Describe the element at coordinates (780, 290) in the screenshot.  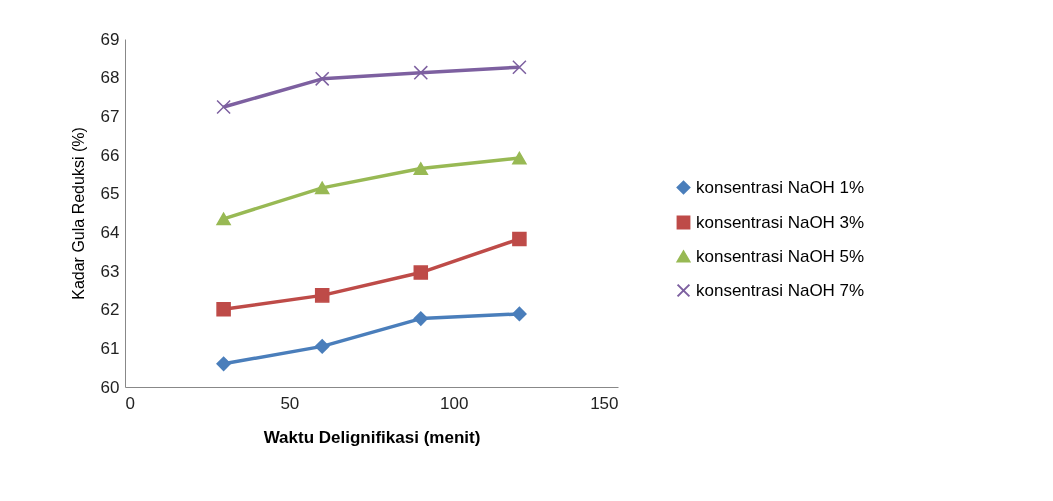
I see `legend-label: konsentrasi NaOH 7%` at that location.